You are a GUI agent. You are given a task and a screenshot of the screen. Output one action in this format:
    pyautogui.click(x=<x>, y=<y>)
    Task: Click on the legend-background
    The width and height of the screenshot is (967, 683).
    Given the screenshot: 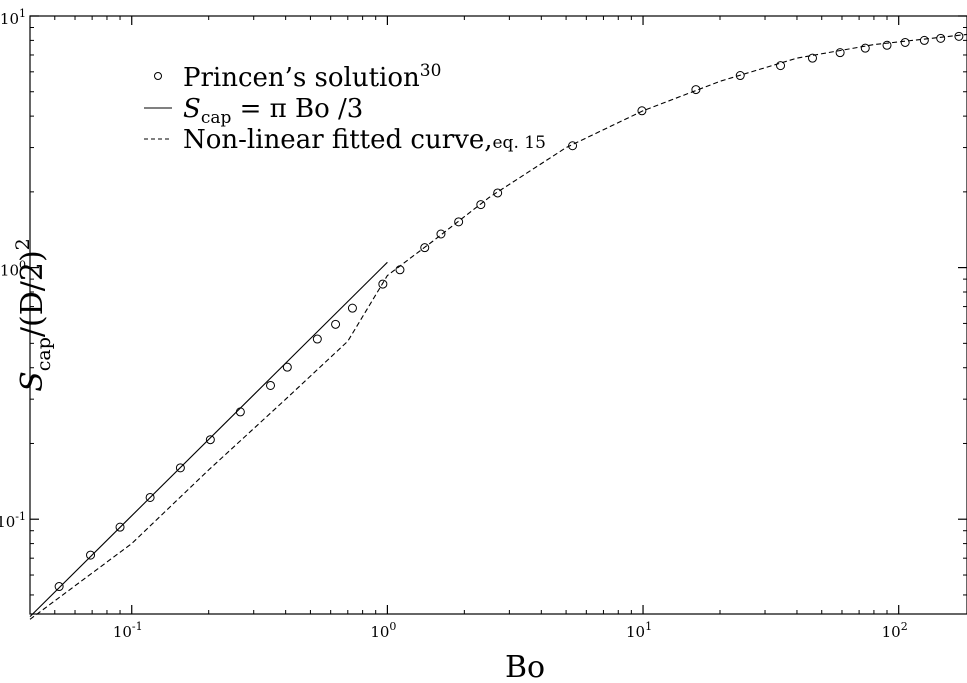 What is the action you would take?
    pyautogui.click(x=335, y=111)
    